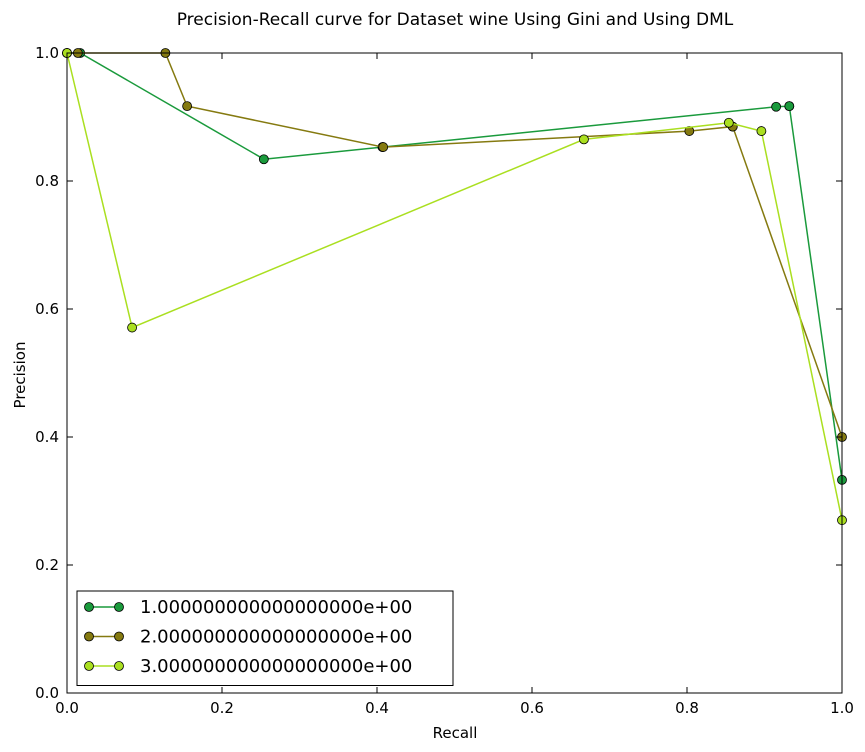 This screenshot has width=865, height=752. I want to click on x-tick-label: 0.2, so click(222, 708).